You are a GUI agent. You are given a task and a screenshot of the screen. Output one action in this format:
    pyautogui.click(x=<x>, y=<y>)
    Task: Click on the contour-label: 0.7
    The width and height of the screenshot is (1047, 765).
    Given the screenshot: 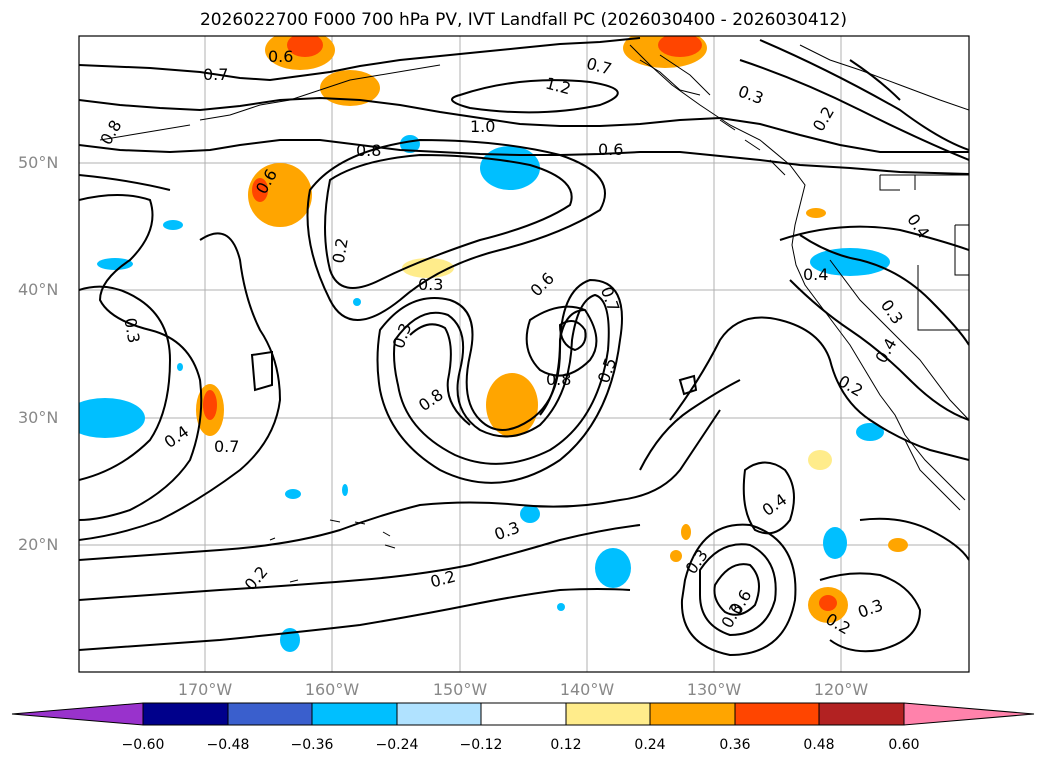 What is the action you would take?
    pyautogui.click(x=215, y=74)
    